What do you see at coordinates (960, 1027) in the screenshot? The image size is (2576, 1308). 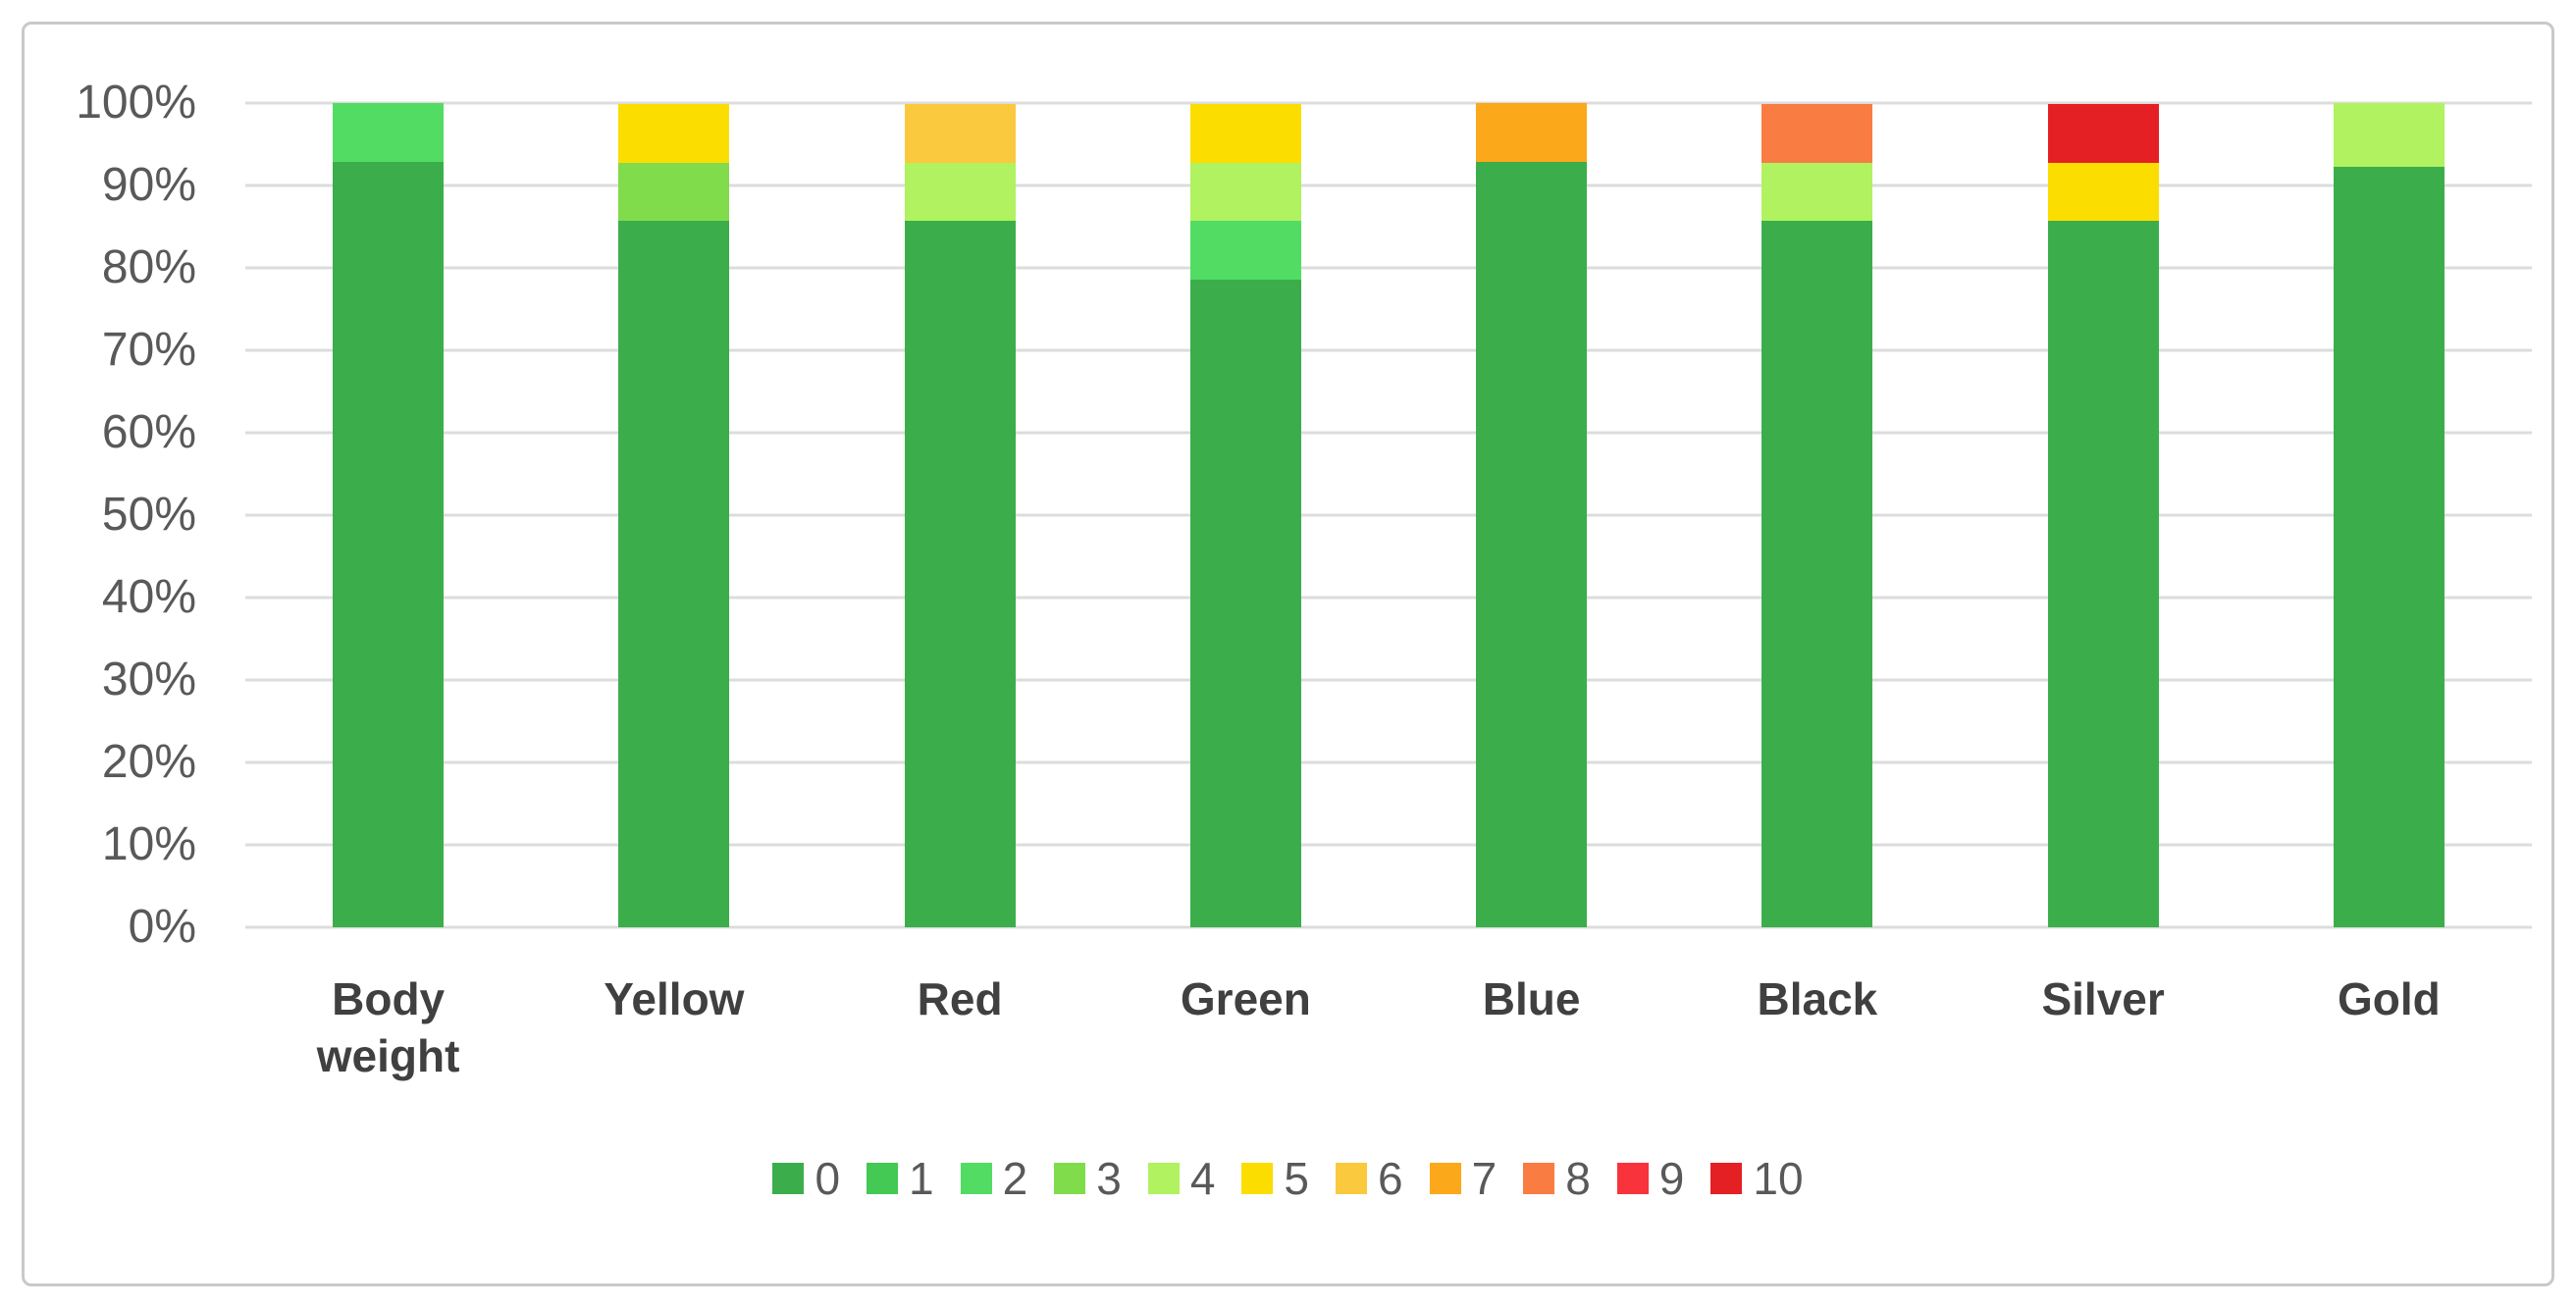 I see `x-label-slot: Red` at bounding box center [960, 1027].